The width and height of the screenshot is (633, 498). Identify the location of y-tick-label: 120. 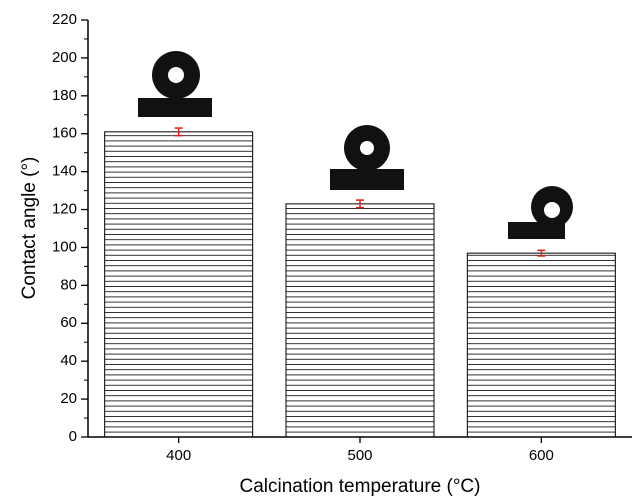
(64, 209).